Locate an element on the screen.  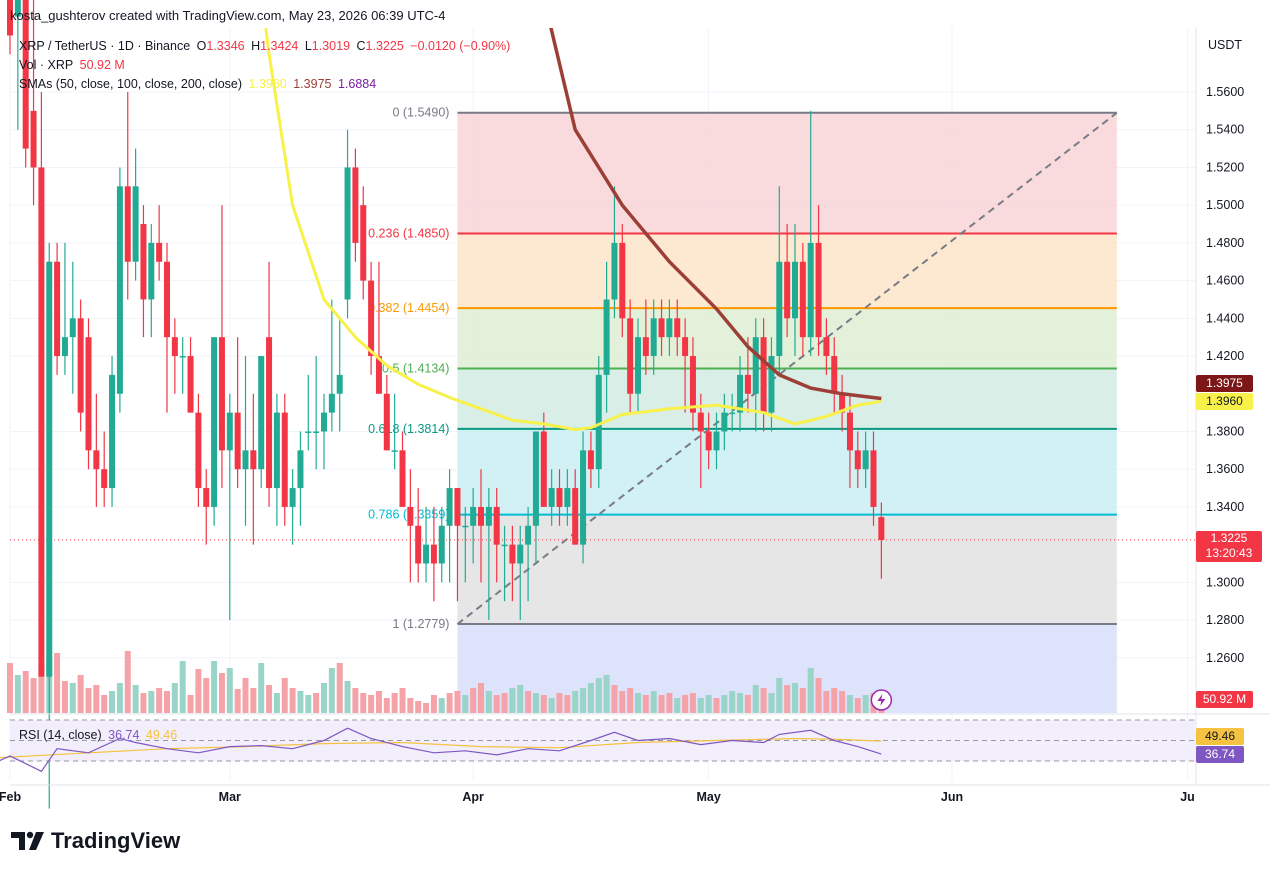
close-value: 1.3225 is located at coordinates (384, 46).